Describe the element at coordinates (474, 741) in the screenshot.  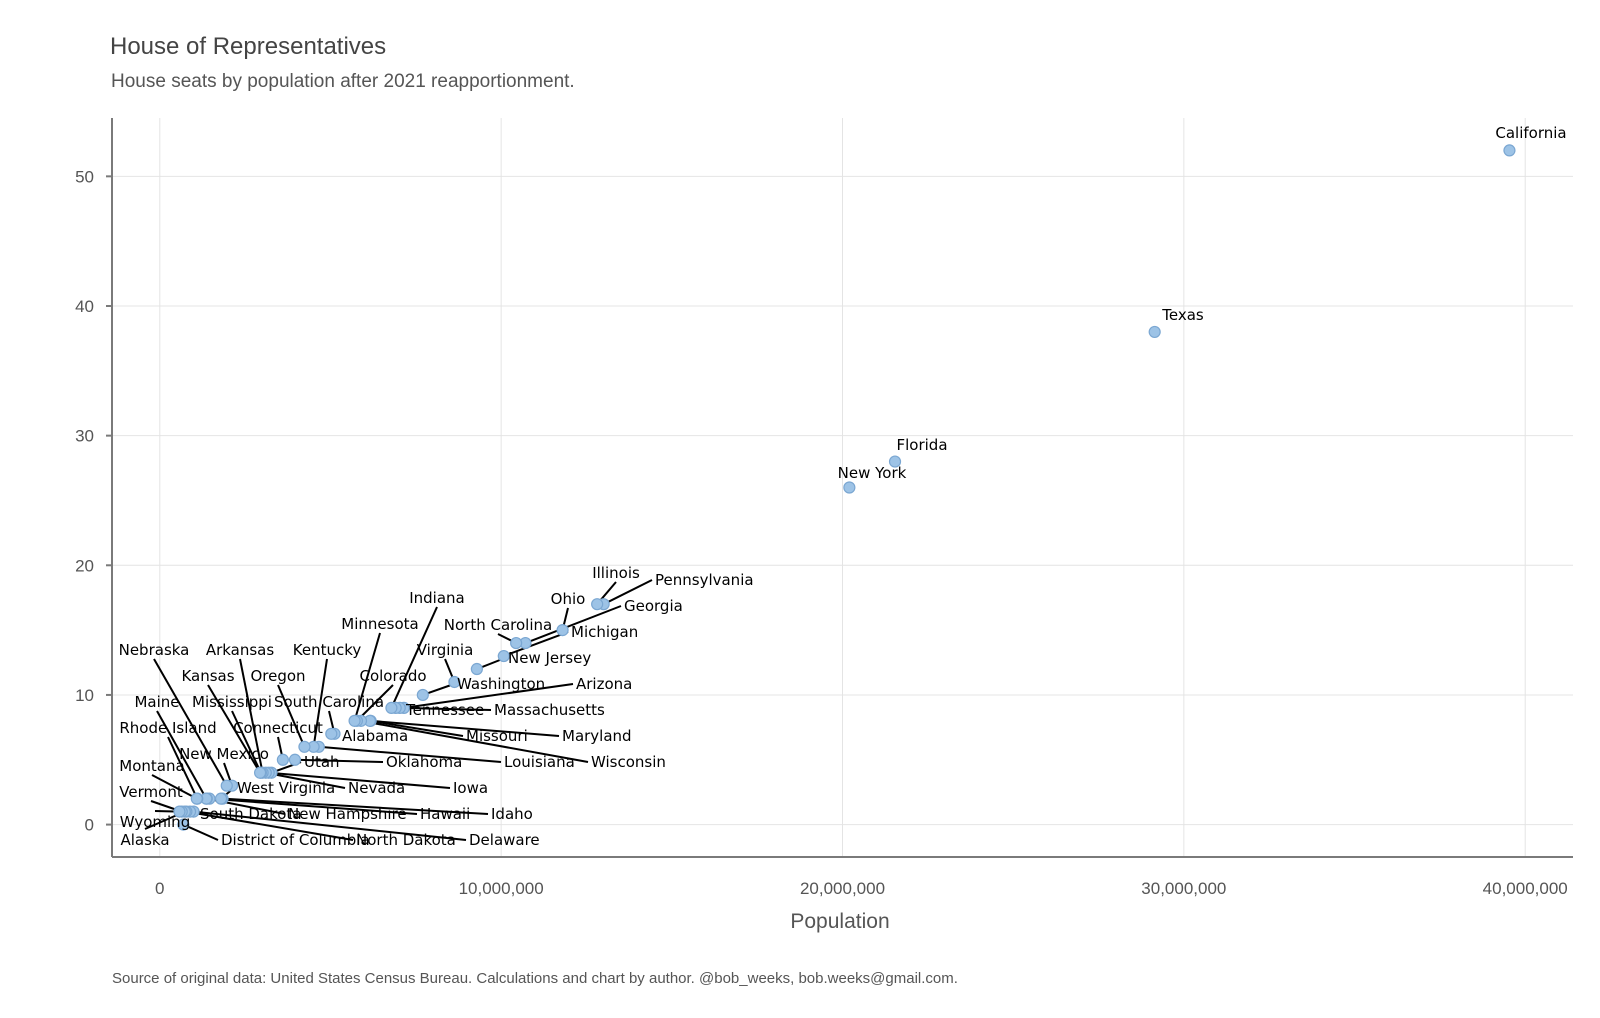
I see `leader-line-wisconsin` at that location.